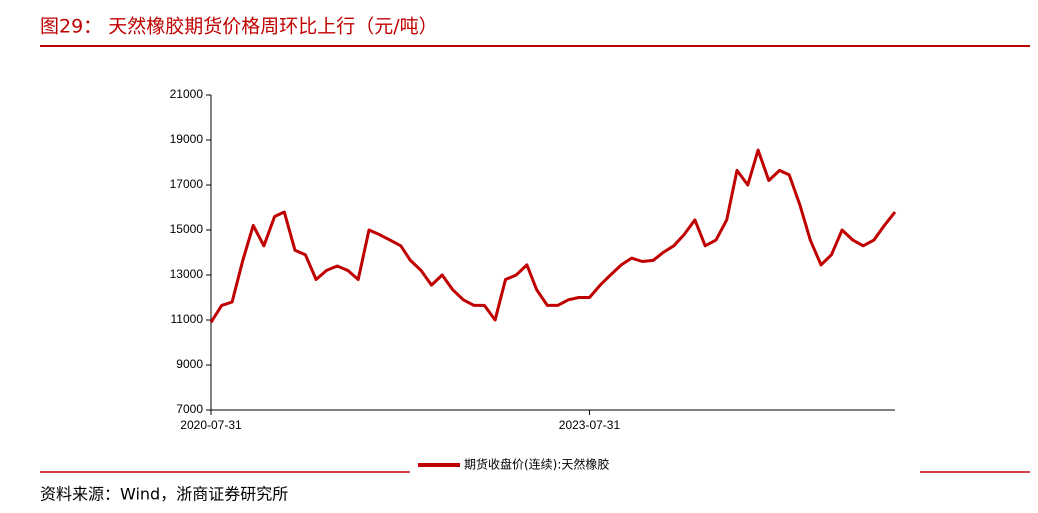 This screenshot has height=513, width=1038. Describe the element at coordinates (189, 409) in the screenshot. I see `y-tick-label: 7000` at that location.